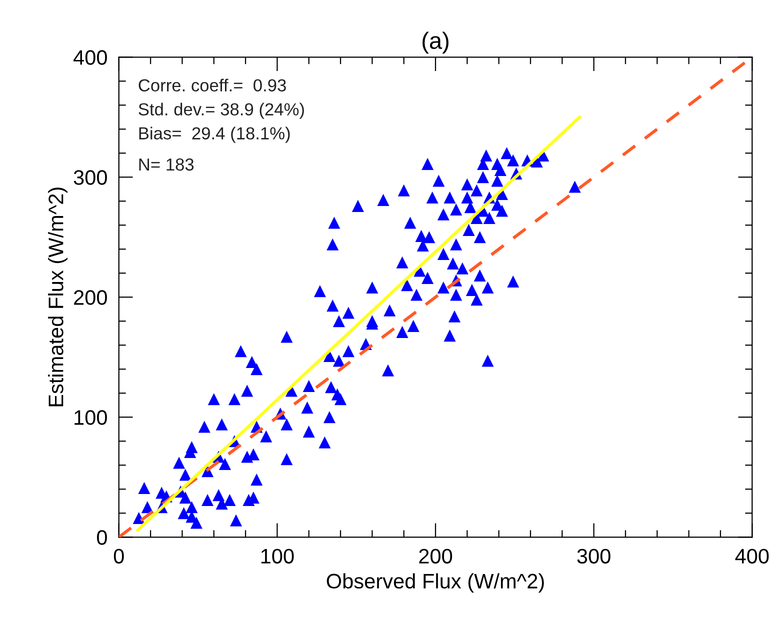  What do you see at coordinates (58, 297) in the screenshot?
I see `y-axis-title: Estimated Flux (W/m^2)` at bounding box center [58, 297].